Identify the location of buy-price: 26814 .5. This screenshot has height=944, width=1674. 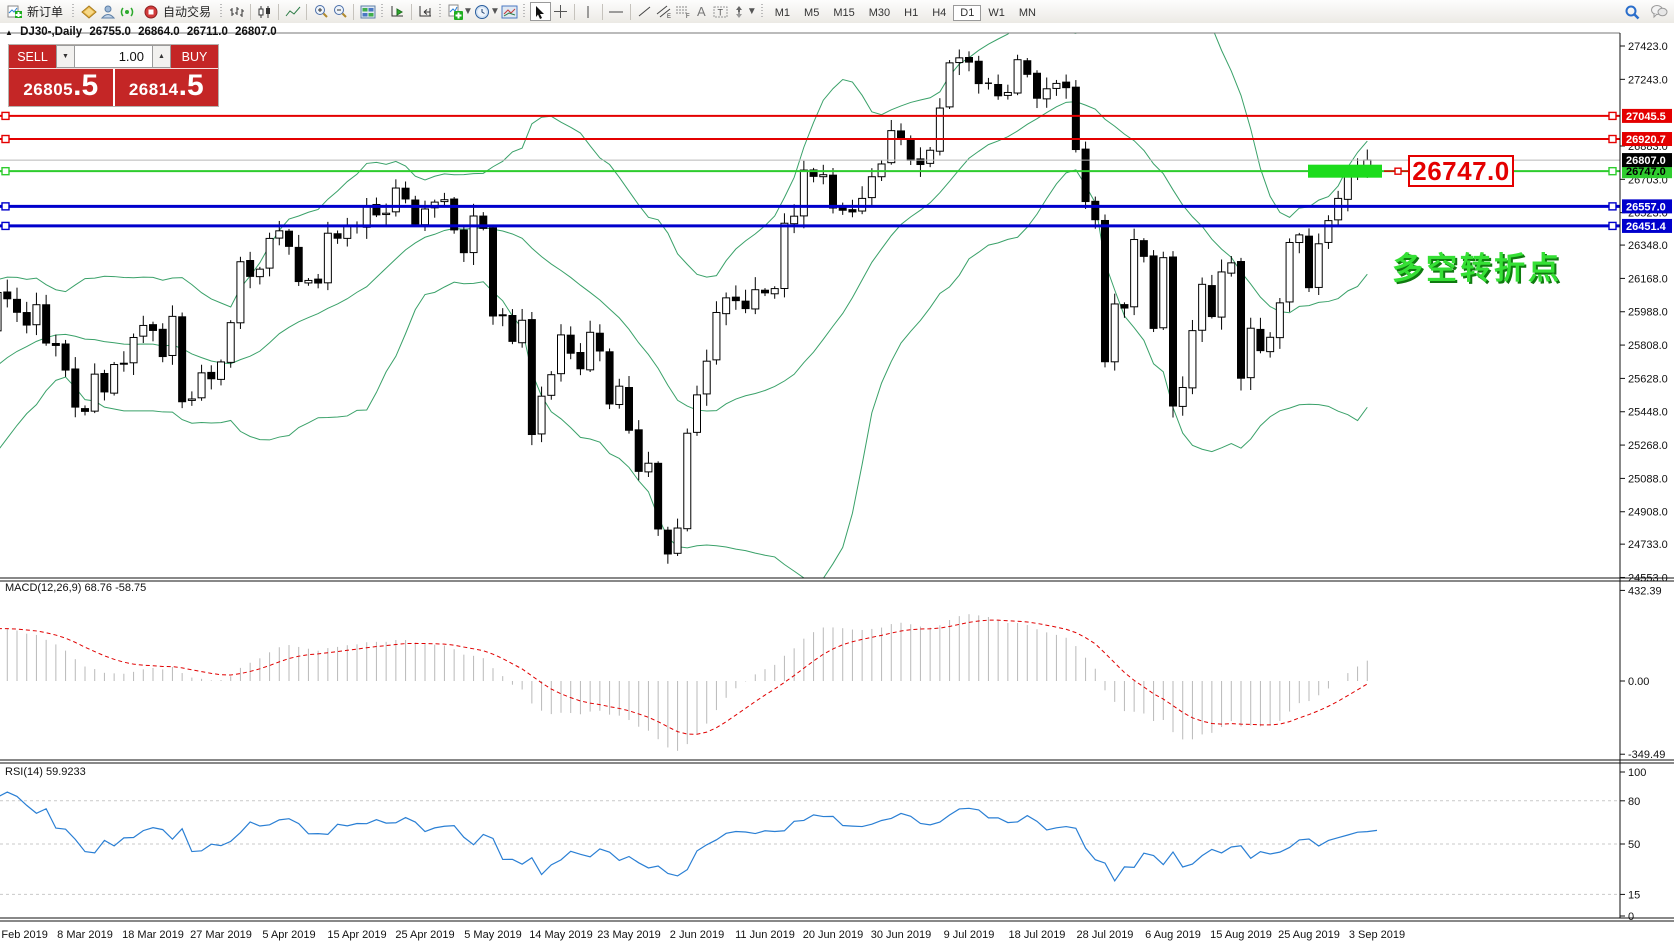
(166, 85).